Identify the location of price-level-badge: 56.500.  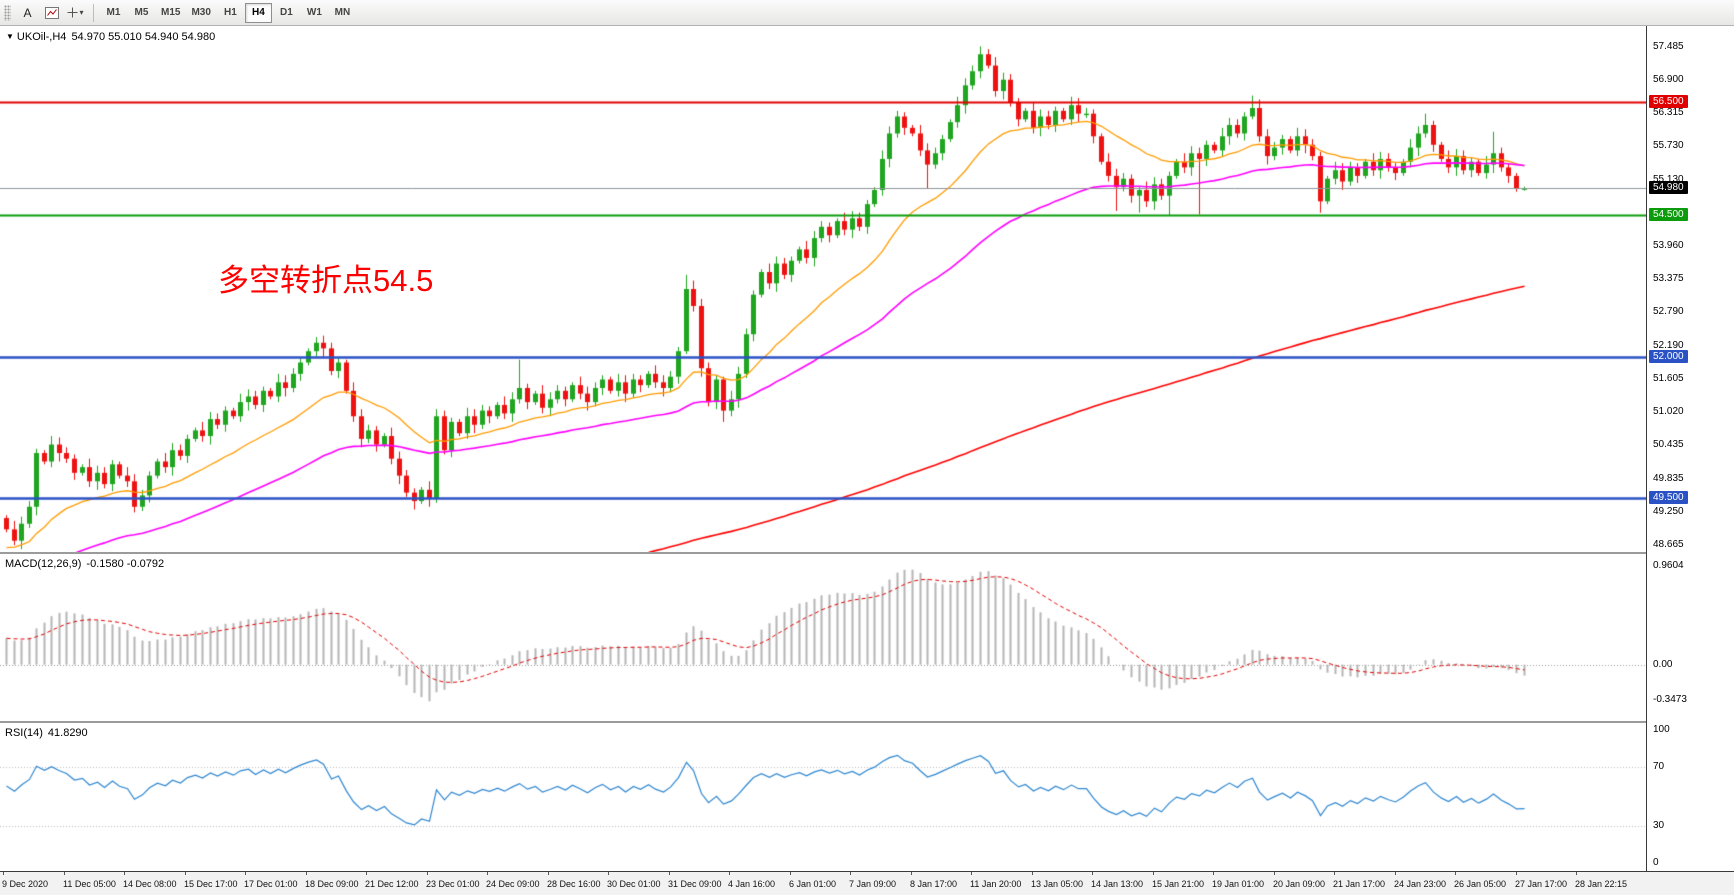
(1668, 101).